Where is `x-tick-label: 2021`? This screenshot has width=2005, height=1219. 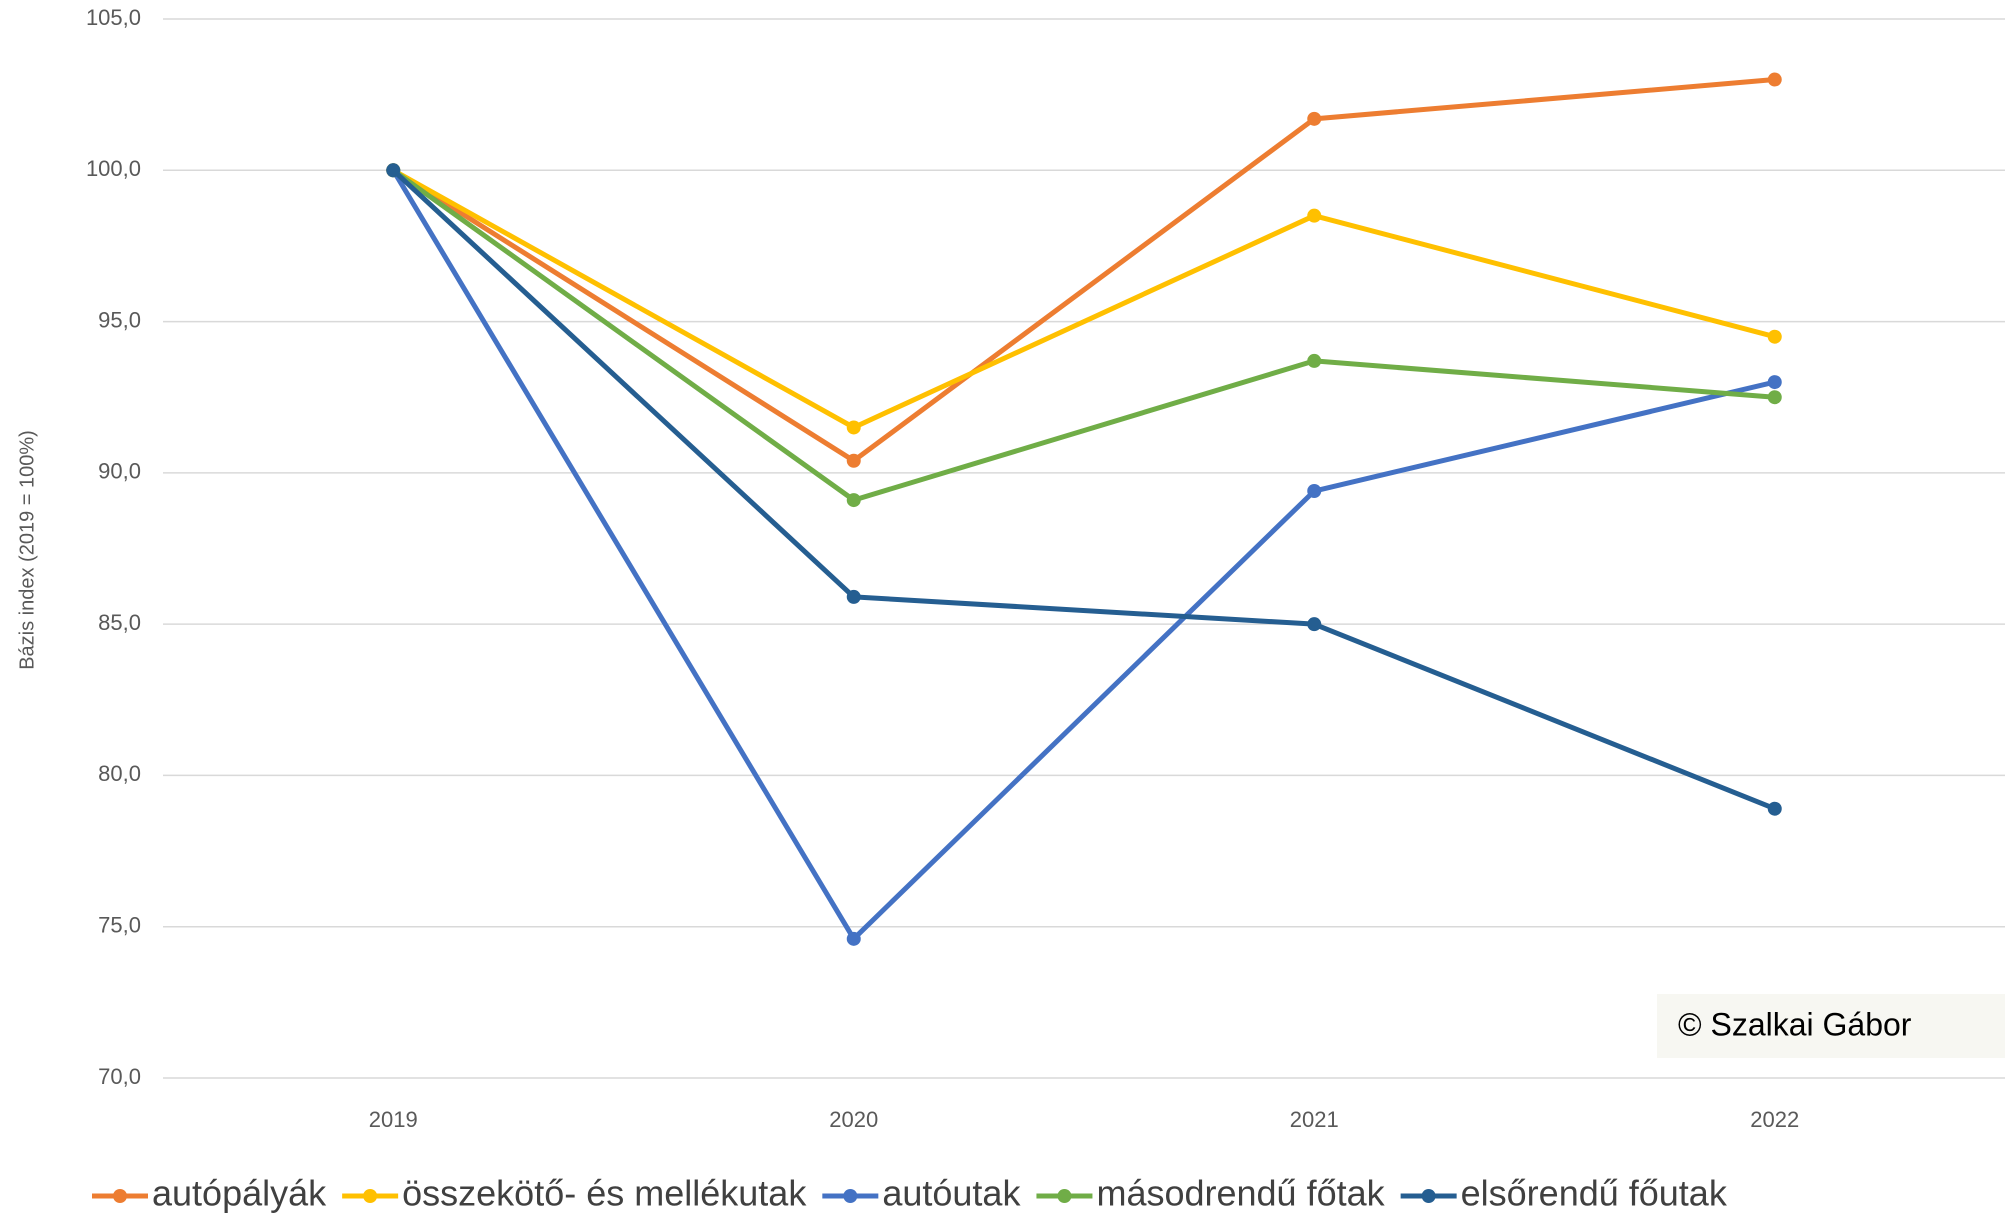
x-tick-label: 2021 is located at coordinates (1314, 1119).